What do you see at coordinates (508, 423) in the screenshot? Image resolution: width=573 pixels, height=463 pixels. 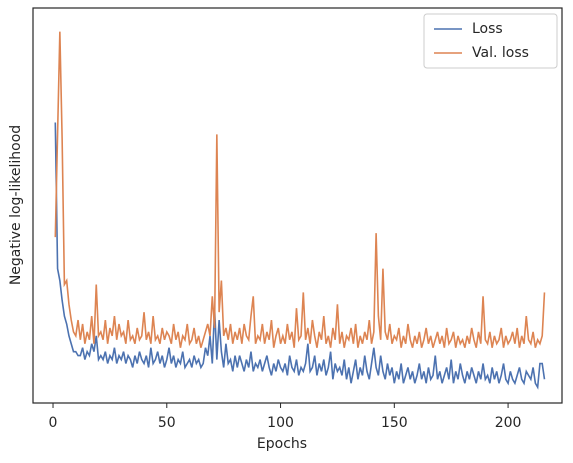 I see `x-tick-label: 200` at bounding box center [508, 423].